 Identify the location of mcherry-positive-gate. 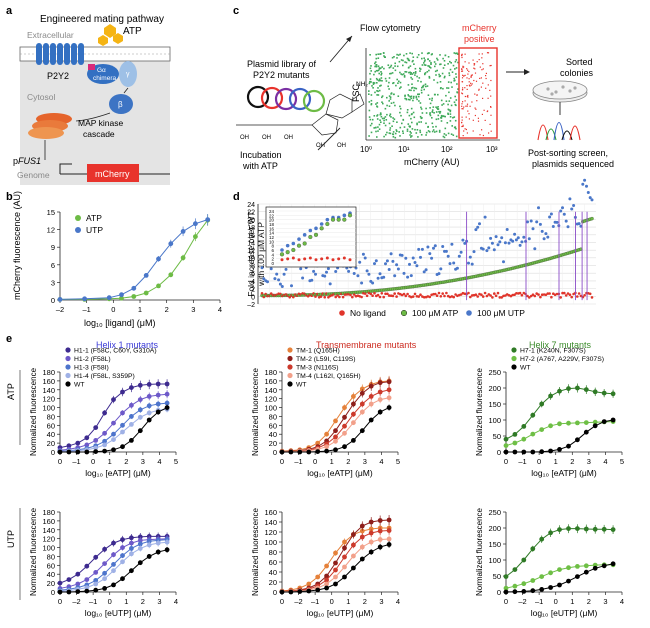
(478, 93).